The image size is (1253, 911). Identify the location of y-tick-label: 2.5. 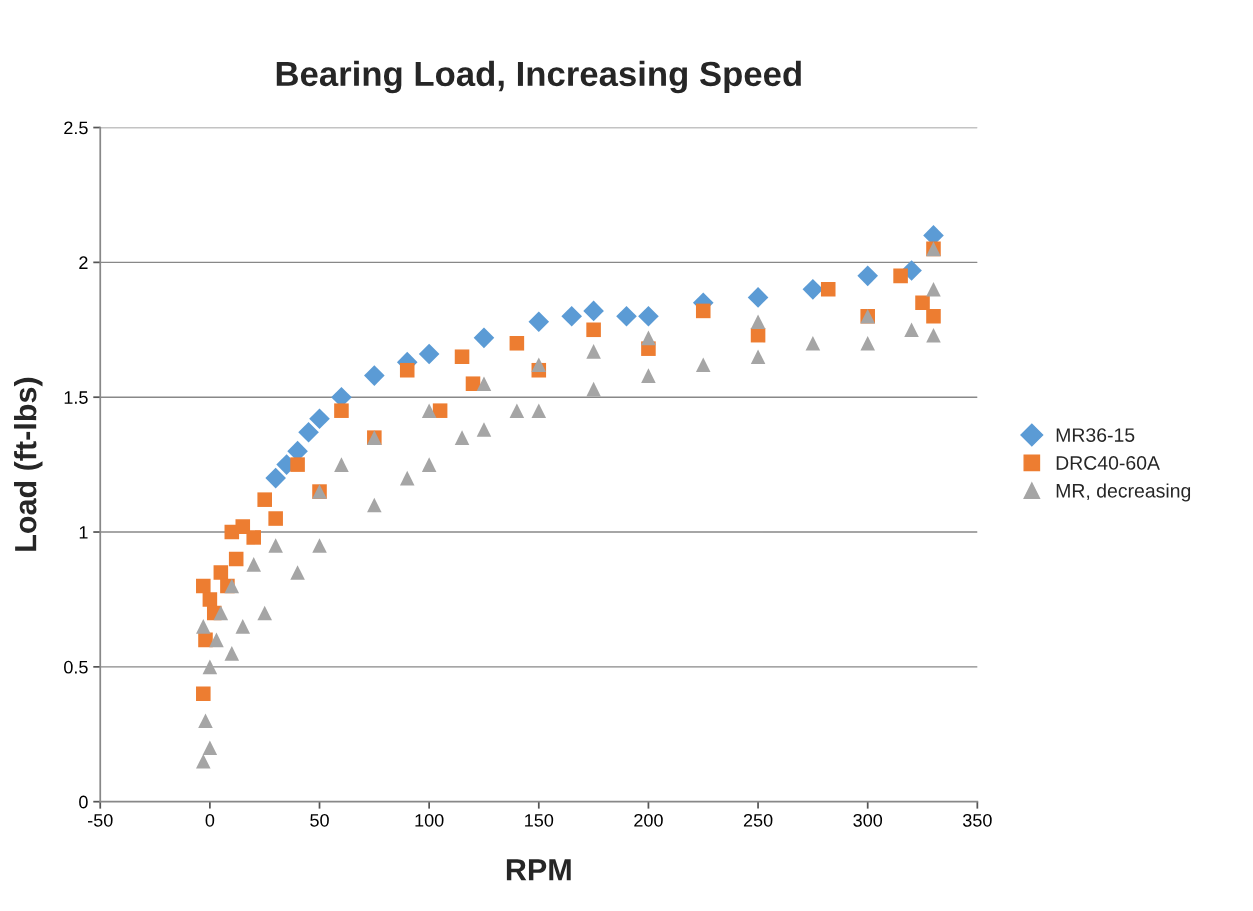
(76, 128).